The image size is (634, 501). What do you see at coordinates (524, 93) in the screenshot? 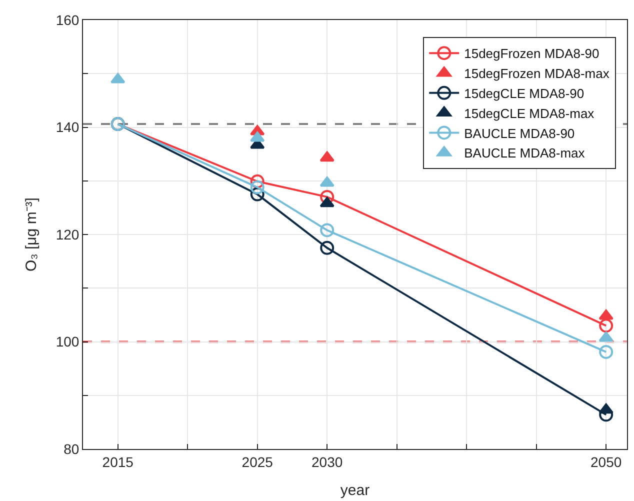
I see `legend-label: 15degCLE MDA8-90` at bounding box center [524, 93].